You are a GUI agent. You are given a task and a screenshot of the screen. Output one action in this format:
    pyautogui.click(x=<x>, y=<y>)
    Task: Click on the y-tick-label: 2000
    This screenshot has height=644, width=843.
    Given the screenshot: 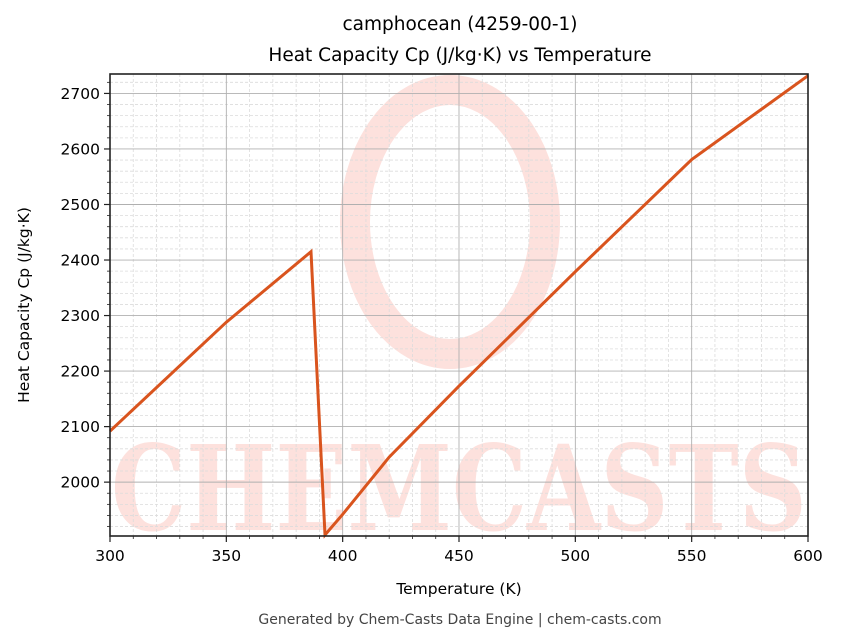 What is the action you would take?
    pyautogui.click(x=80, y=483)
    